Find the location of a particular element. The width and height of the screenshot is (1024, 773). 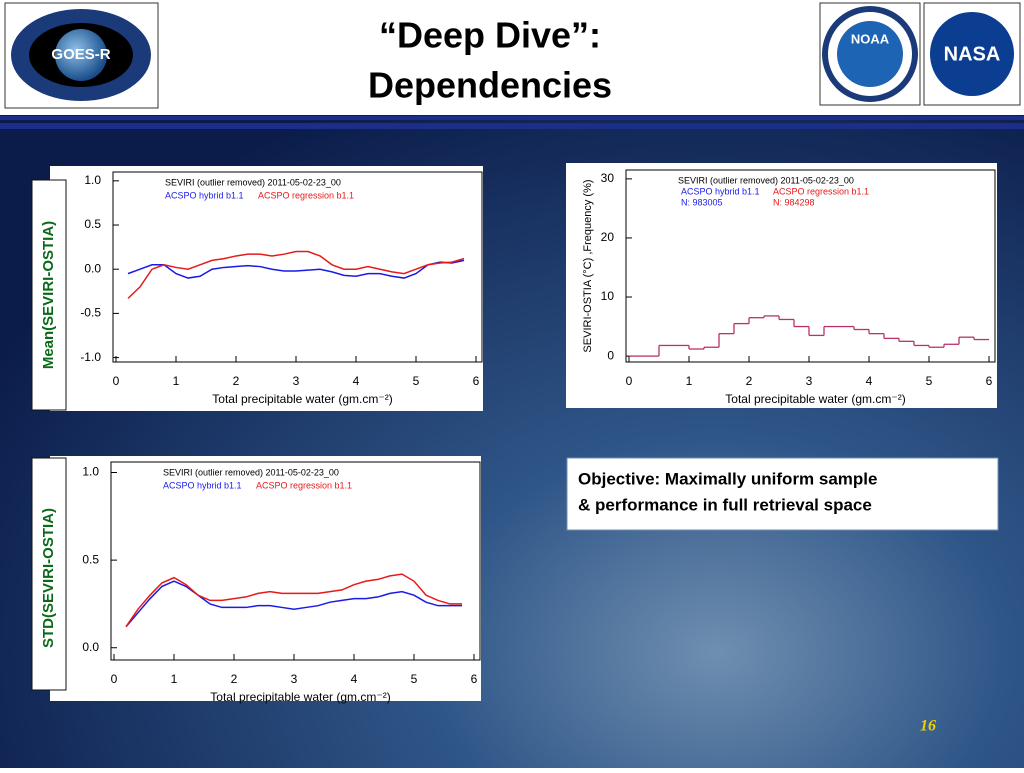

logo-text: NASA is located at coordinates (972, 54).